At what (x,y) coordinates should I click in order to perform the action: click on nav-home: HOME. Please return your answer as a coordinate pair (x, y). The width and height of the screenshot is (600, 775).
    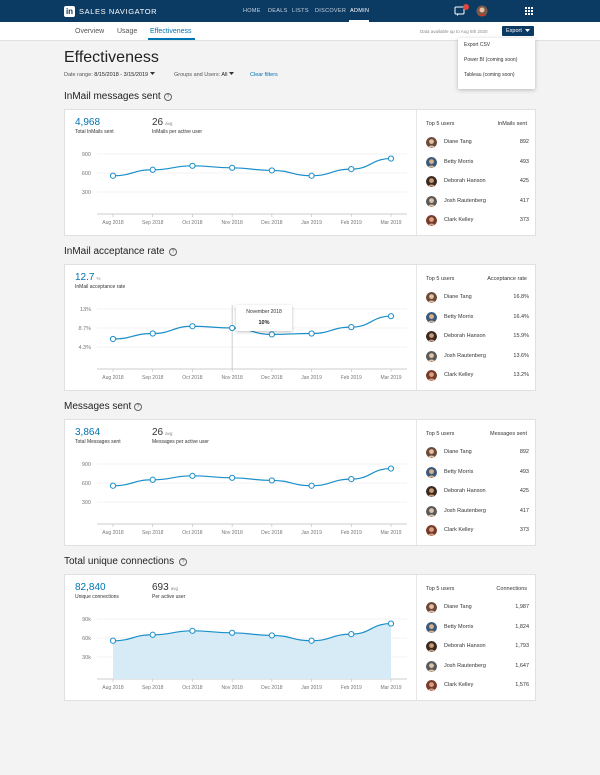
    Looking at the image, I should click on (252, 11).